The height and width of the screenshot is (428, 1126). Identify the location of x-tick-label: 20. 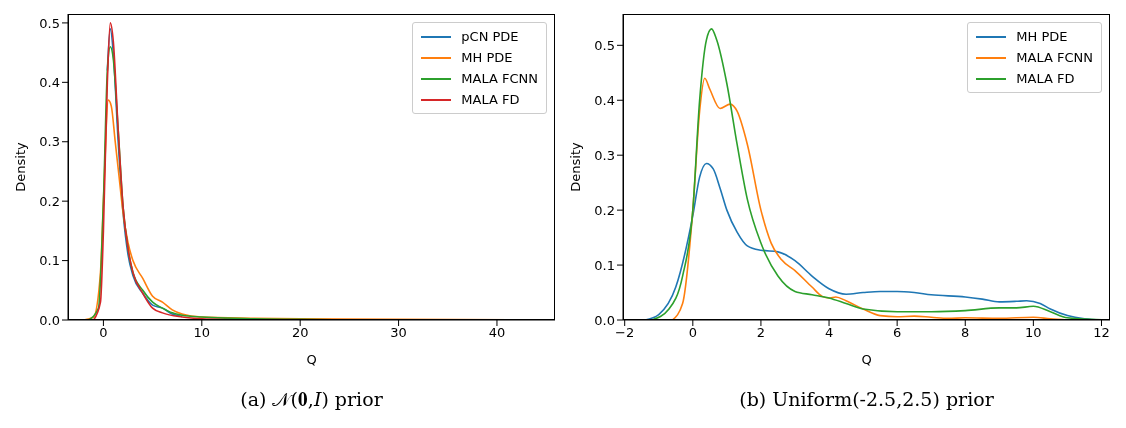
(300, 333).